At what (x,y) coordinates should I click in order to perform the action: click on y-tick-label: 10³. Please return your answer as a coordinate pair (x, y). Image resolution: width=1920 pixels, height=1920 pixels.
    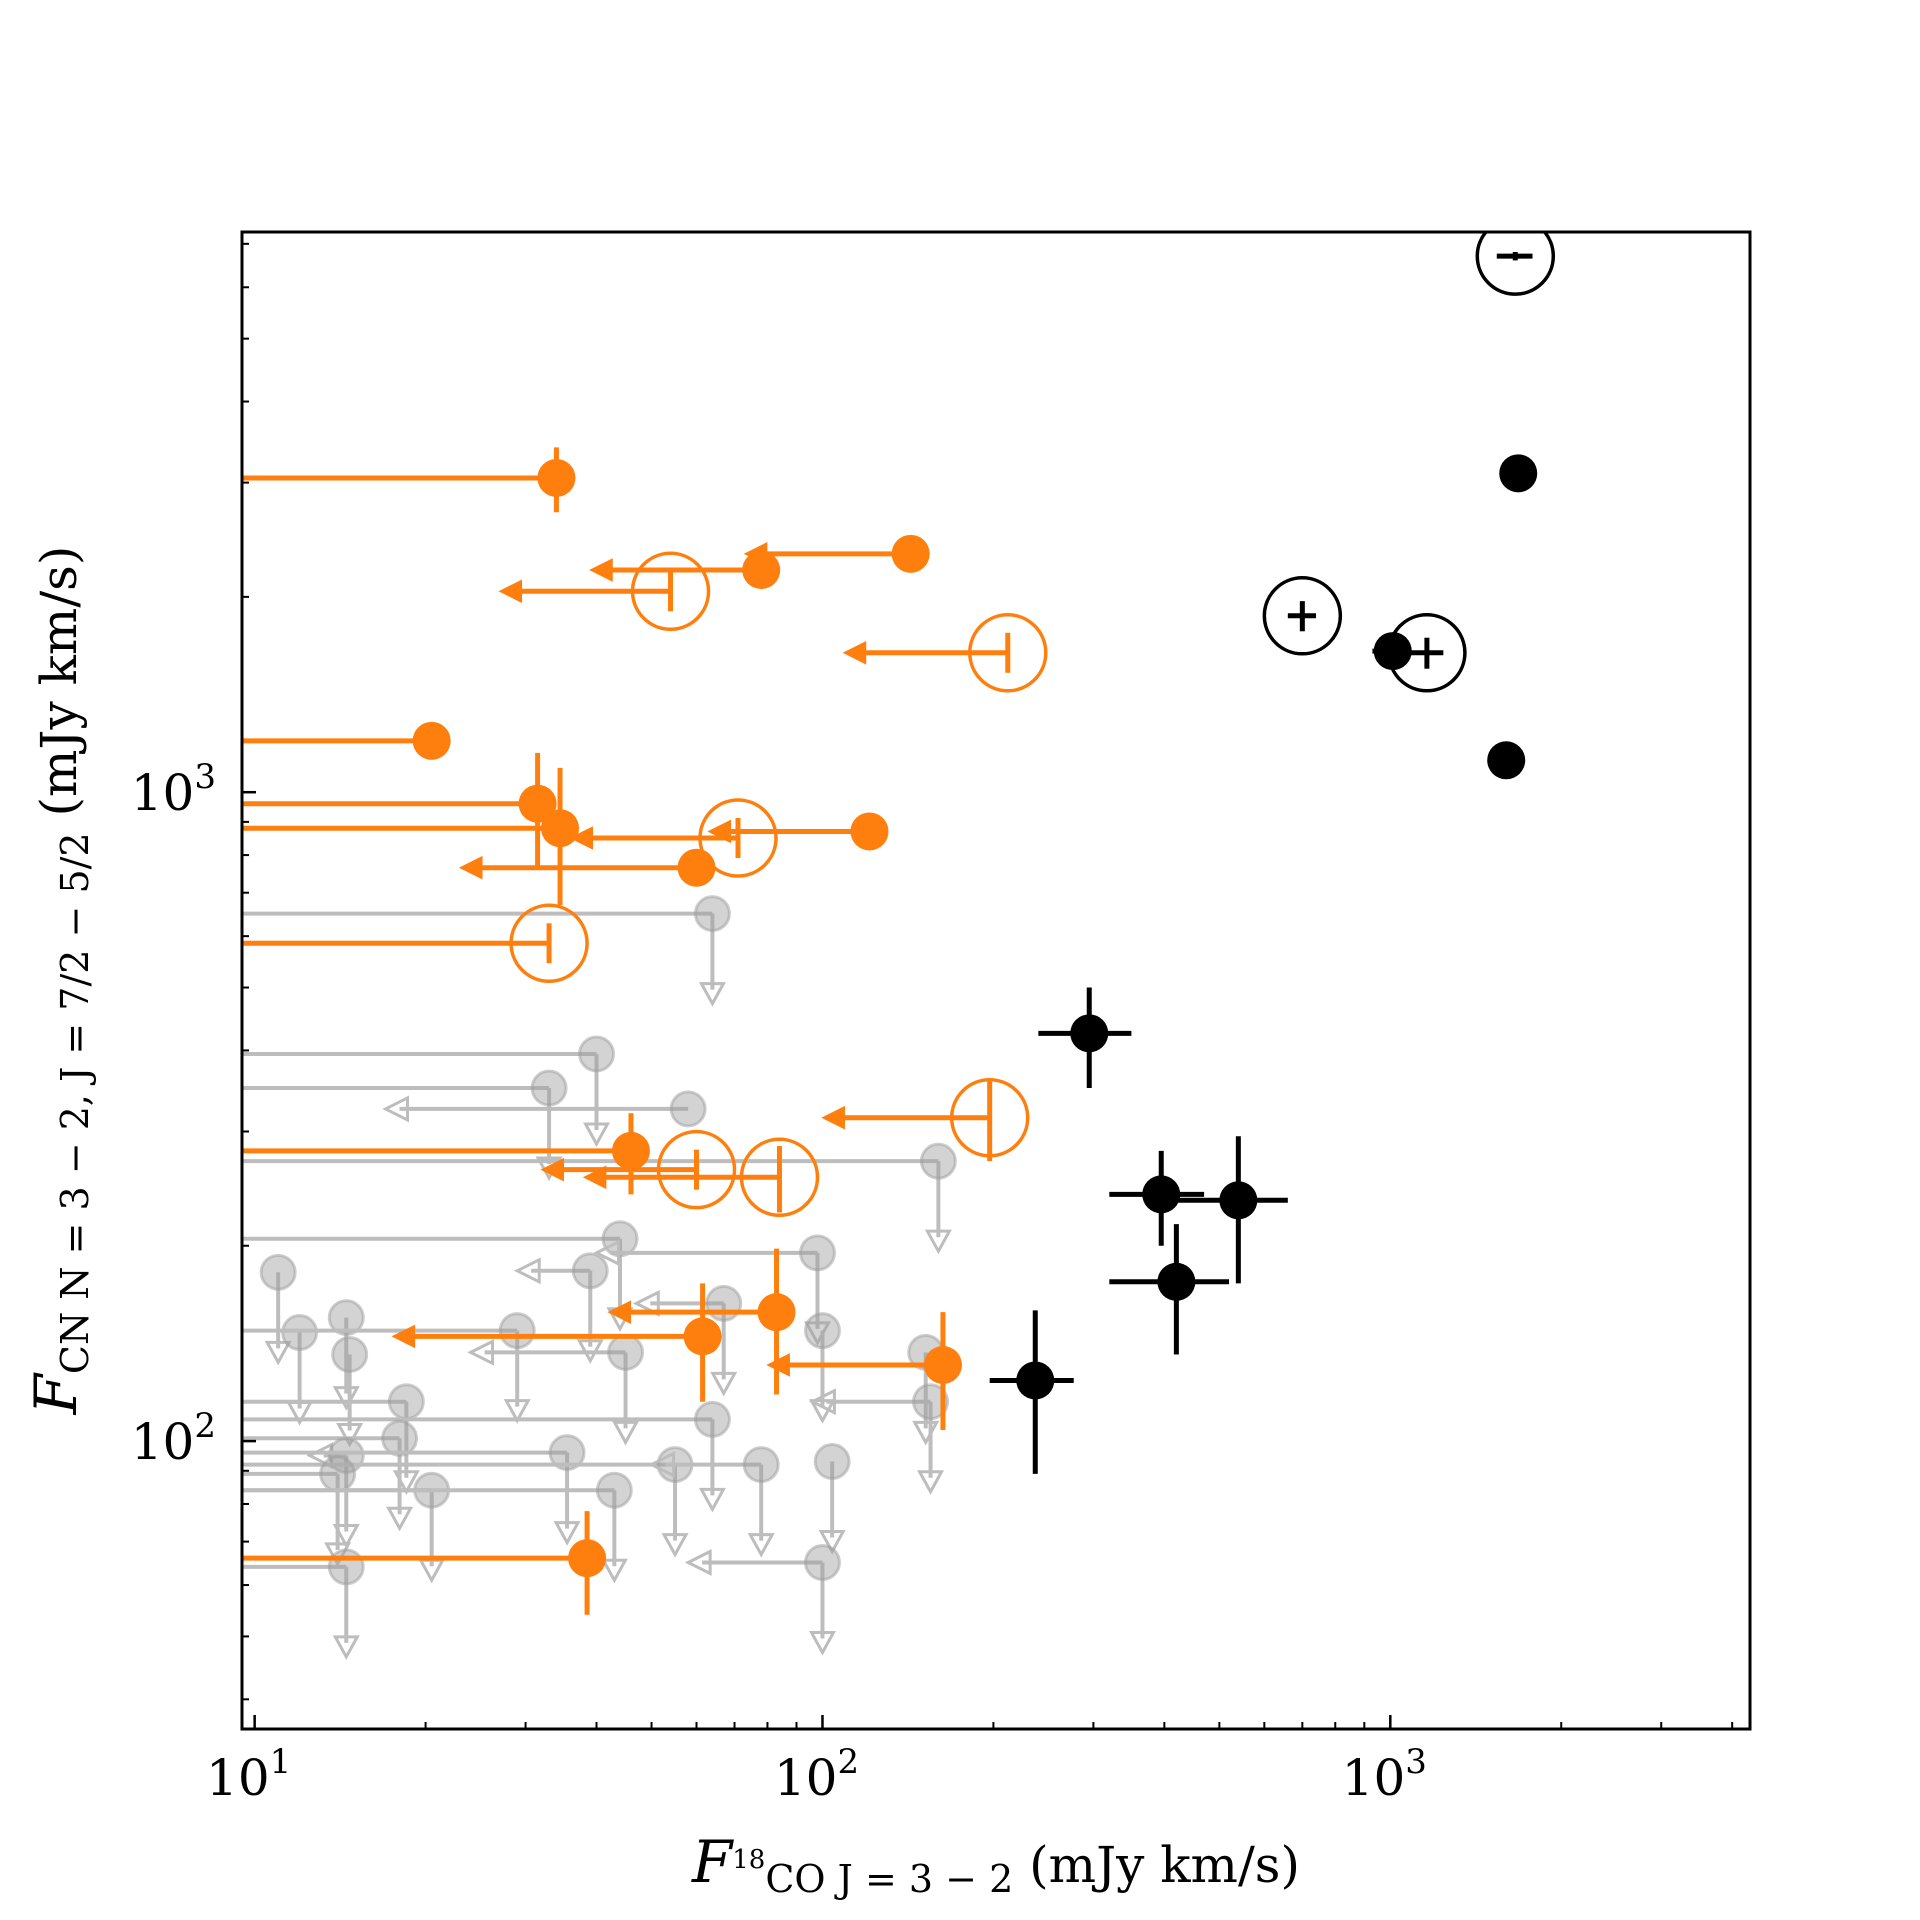
    Looking at the image, I should click on (173, 789).